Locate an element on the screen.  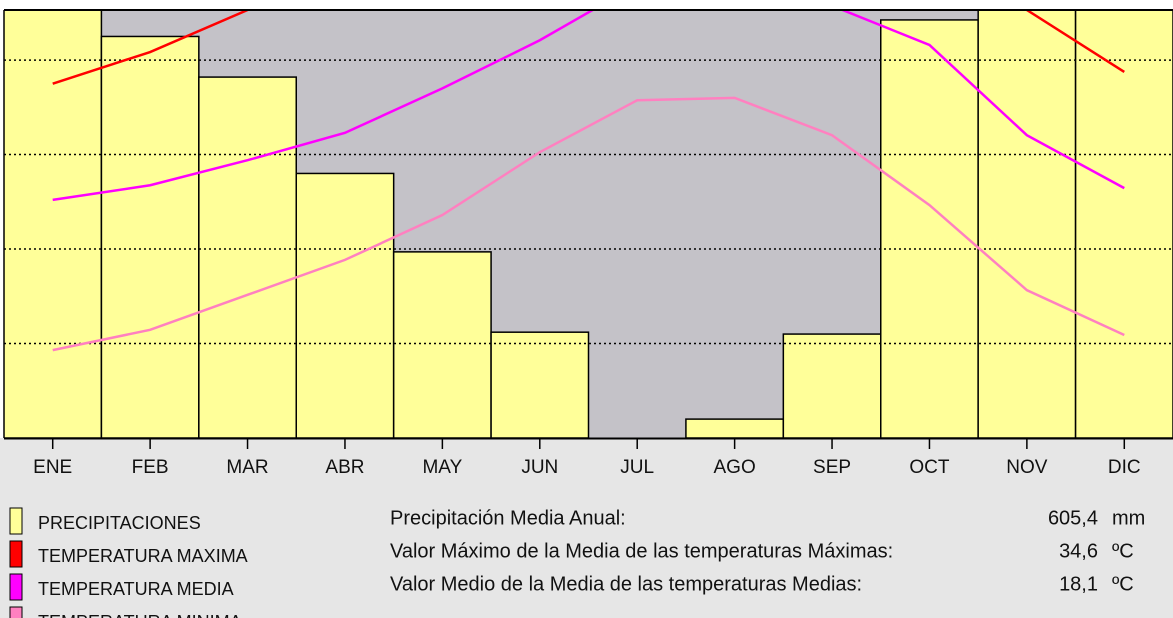
x-tick-label: JUN is located at coordinates (539, 467).